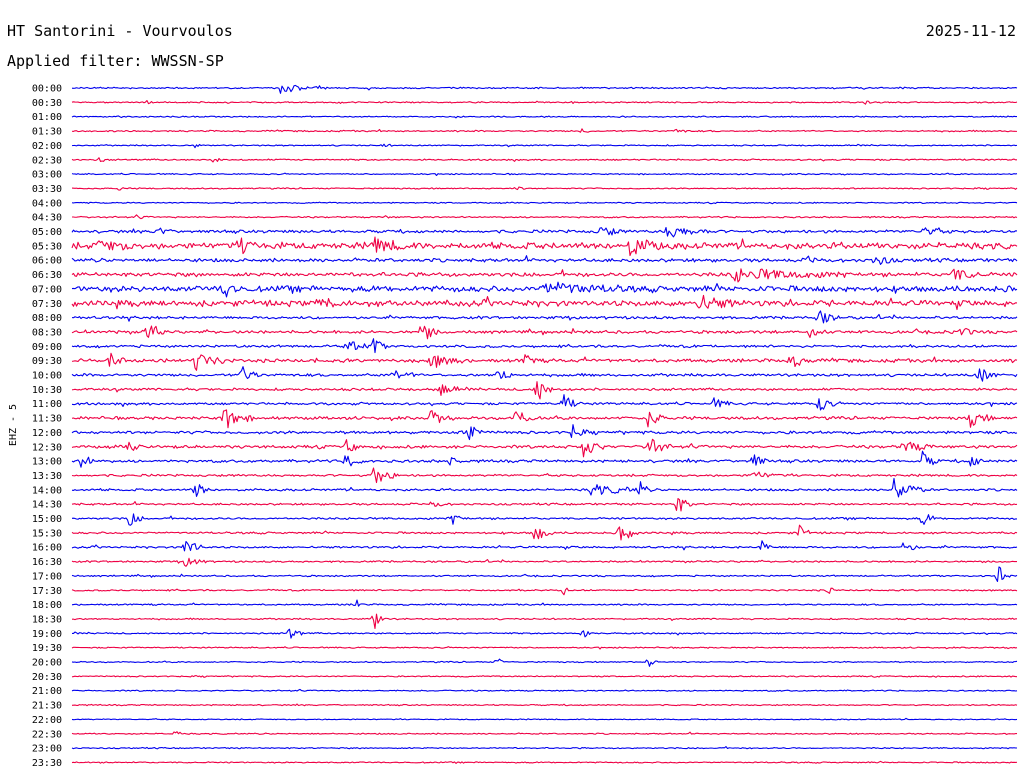  Describe the element at coordinates (47, 634) in the screenshot. I see `time-label: 19:00` at that location.